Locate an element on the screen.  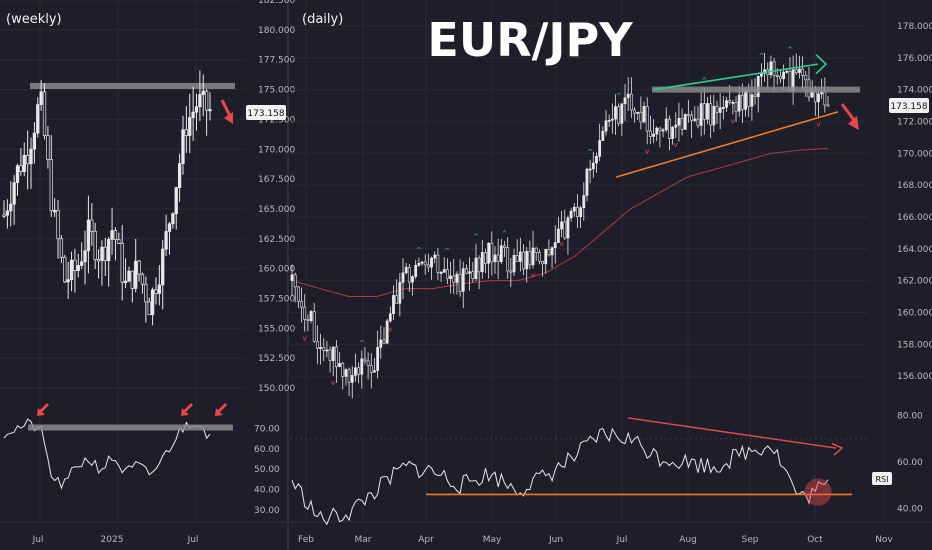
daily-price-tick-label: 162.000 is located at coordinates (914, 282).